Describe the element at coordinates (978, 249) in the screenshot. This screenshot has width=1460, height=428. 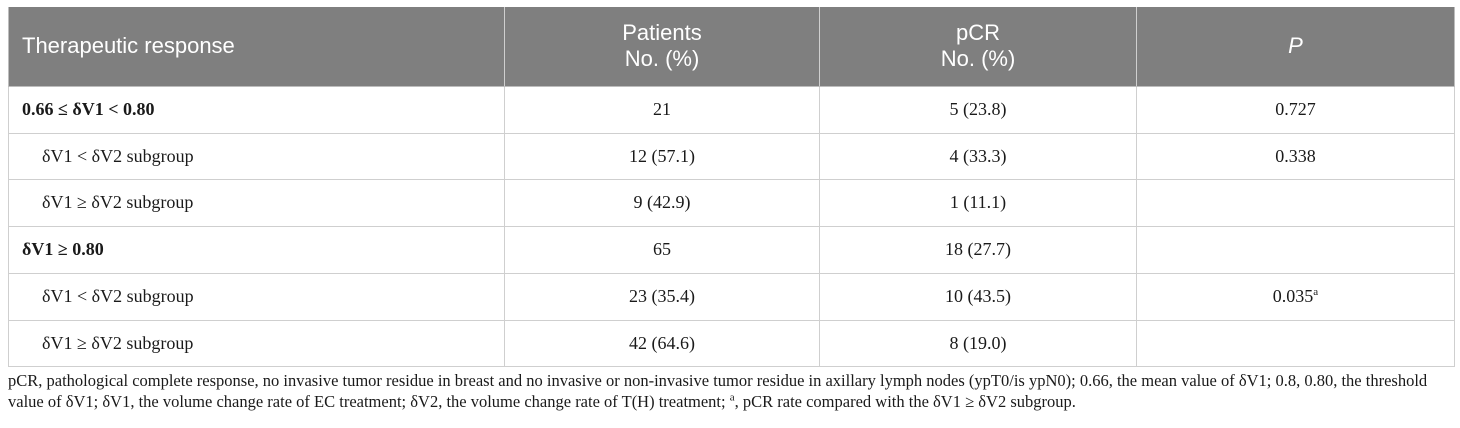
I see `pcr-cell: 18 (27.7)` at that location.